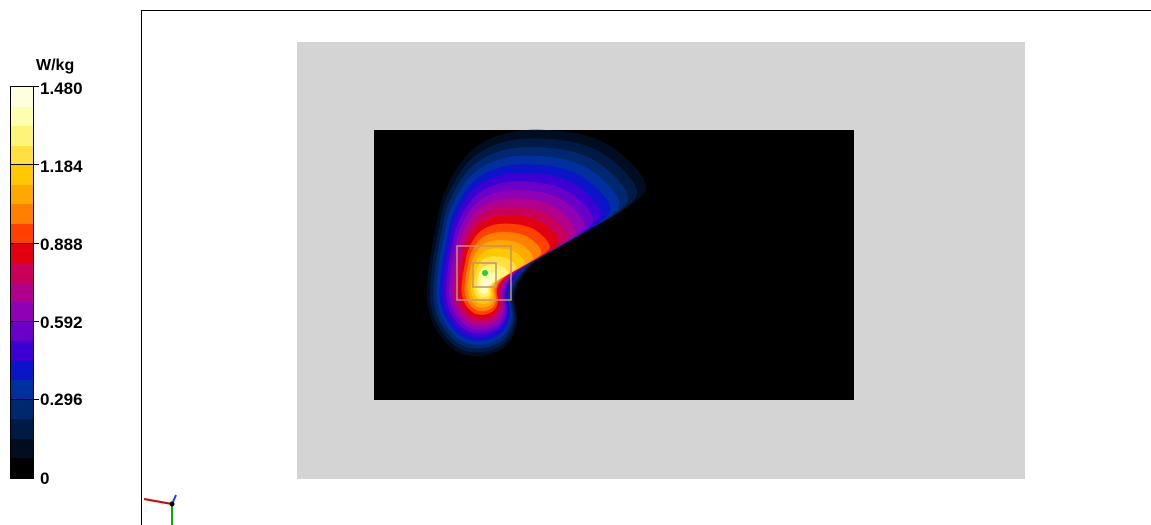 The image size is (1151, 525). What do you see at coordinates (160, 509) in the screenshot?
I see `axes-triad-icon` at bounding box center [160, 509].